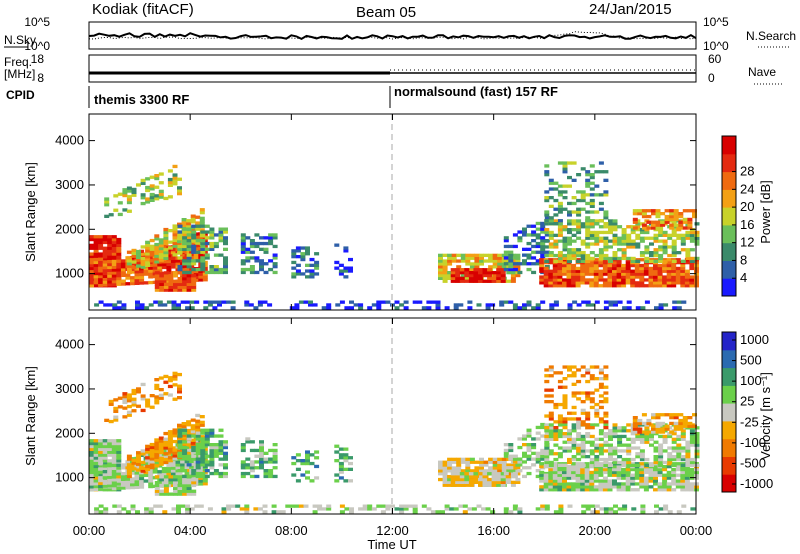 The image size is (800, 554). Describe the element at coordinates (749, 421) in the screenshot. I see `colorbar-tick-label: -25` at that location.